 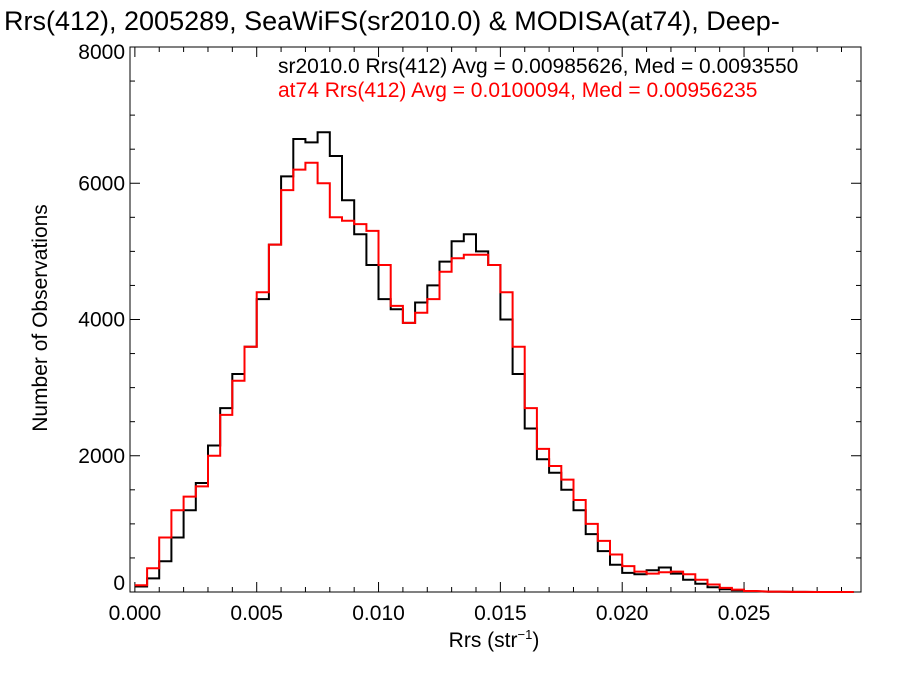 I want to click on y-tick-label: 4000, so click(x=101, y=320).